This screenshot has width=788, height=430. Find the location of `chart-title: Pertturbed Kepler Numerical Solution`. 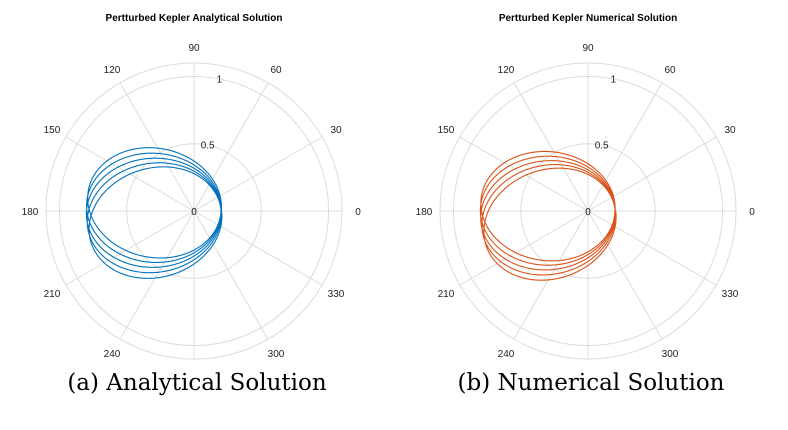

chart-title: Pertturbed Kepler Numerical Solution is located at coordinates (588, 18).